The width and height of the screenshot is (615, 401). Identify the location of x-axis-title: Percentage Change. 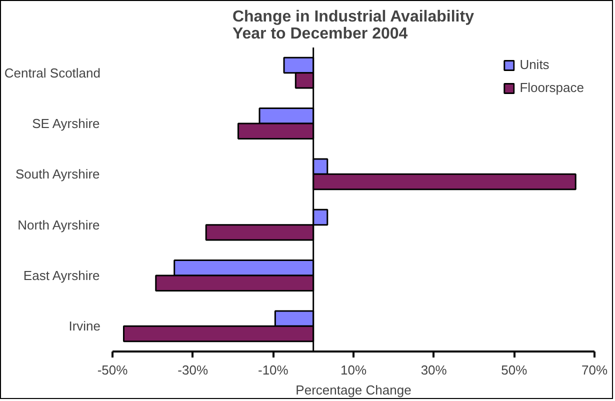
(354, 390).